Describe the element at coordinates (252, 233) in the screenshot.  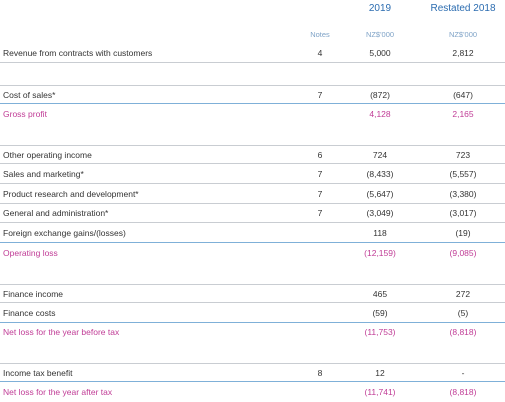
I see `table-row: Foreign exchange gains/(losses) 118 (19)` at that location.